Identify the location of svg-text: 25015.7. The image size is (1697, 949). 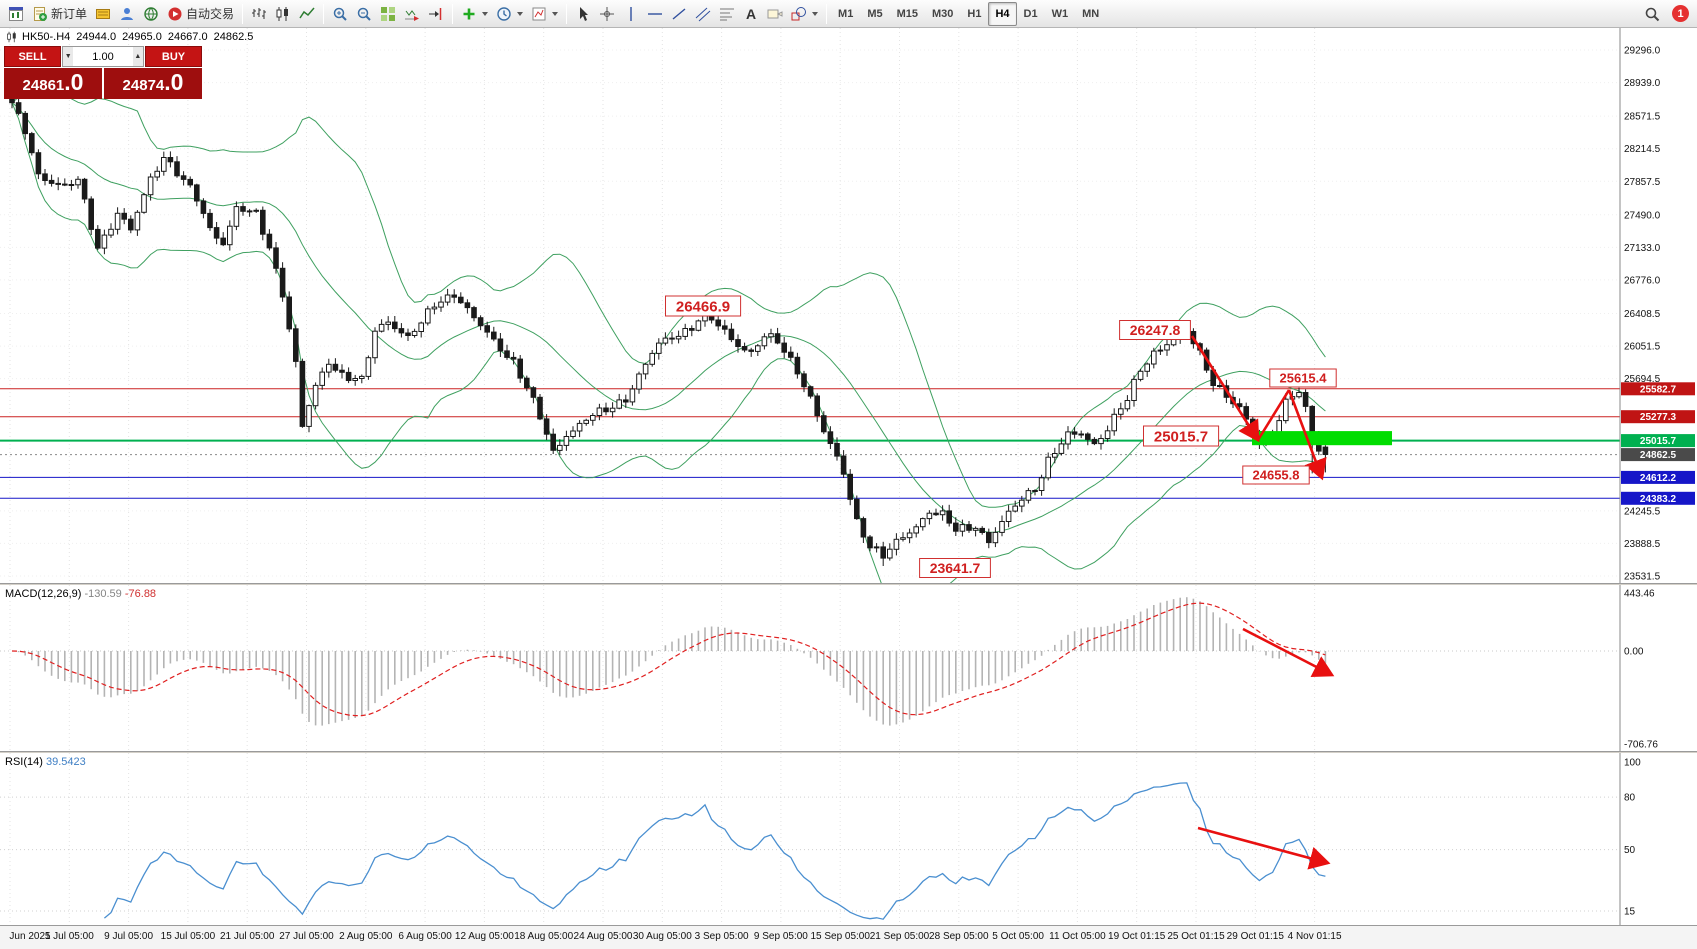
(1181, 436).